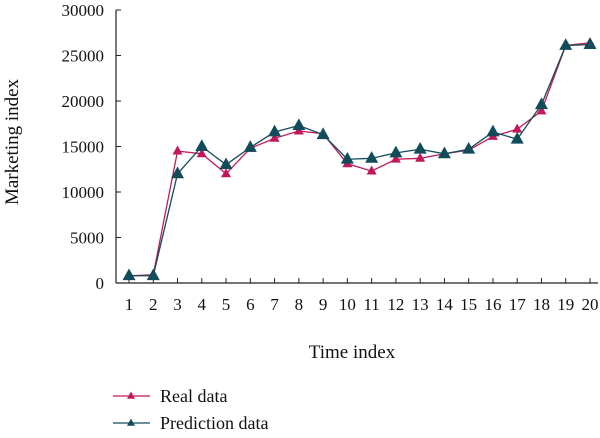  I want to click on y-axis-ticks: 0 5000 10000 15000 20000 25000 30000, so click(91, 147).